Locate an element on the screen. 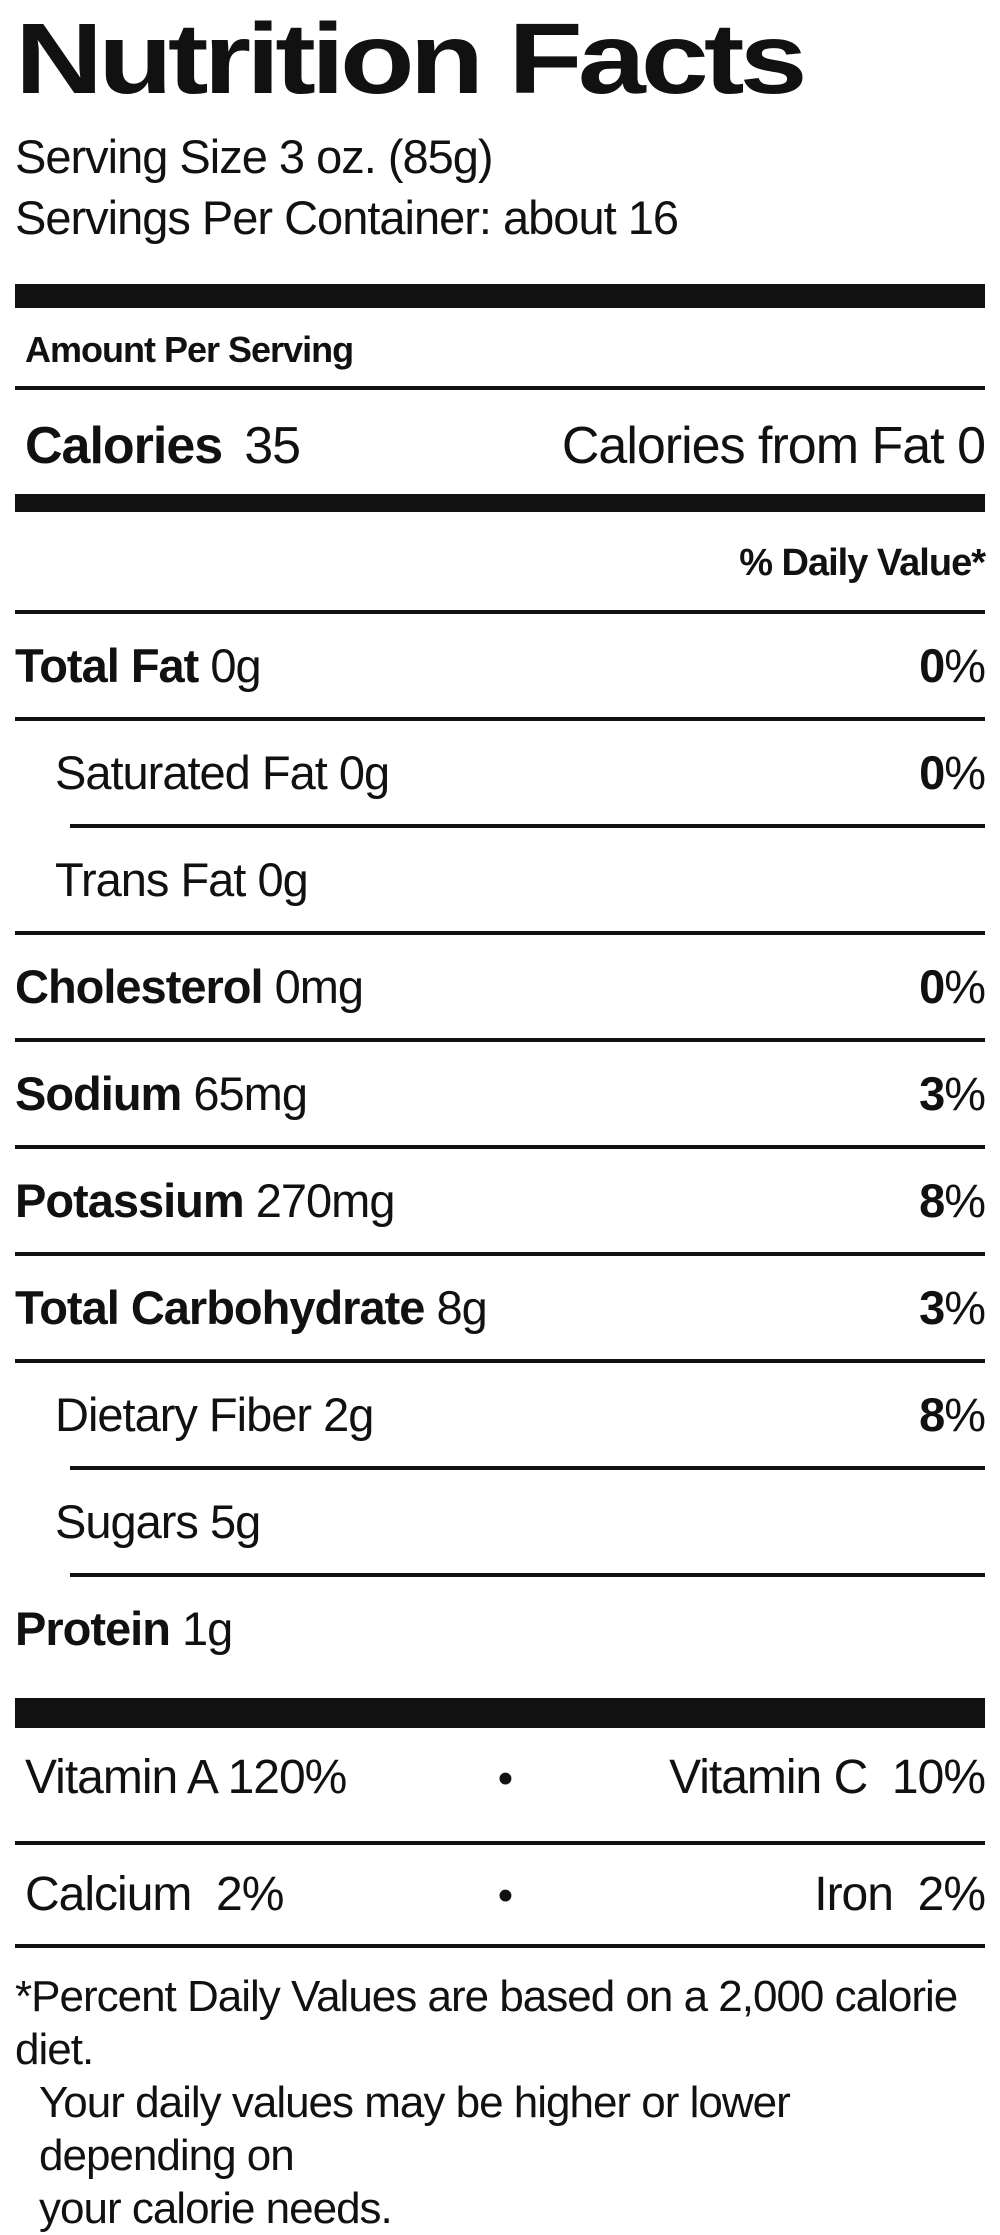  servings-per-container: Servings Per Container: about 16 is located at coordinates (347, 217).